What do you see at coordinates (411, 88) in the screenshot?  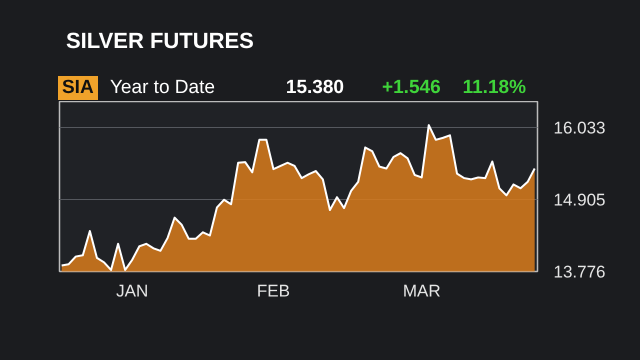 I see `text: +1.546` at bounding box center [411, 88].